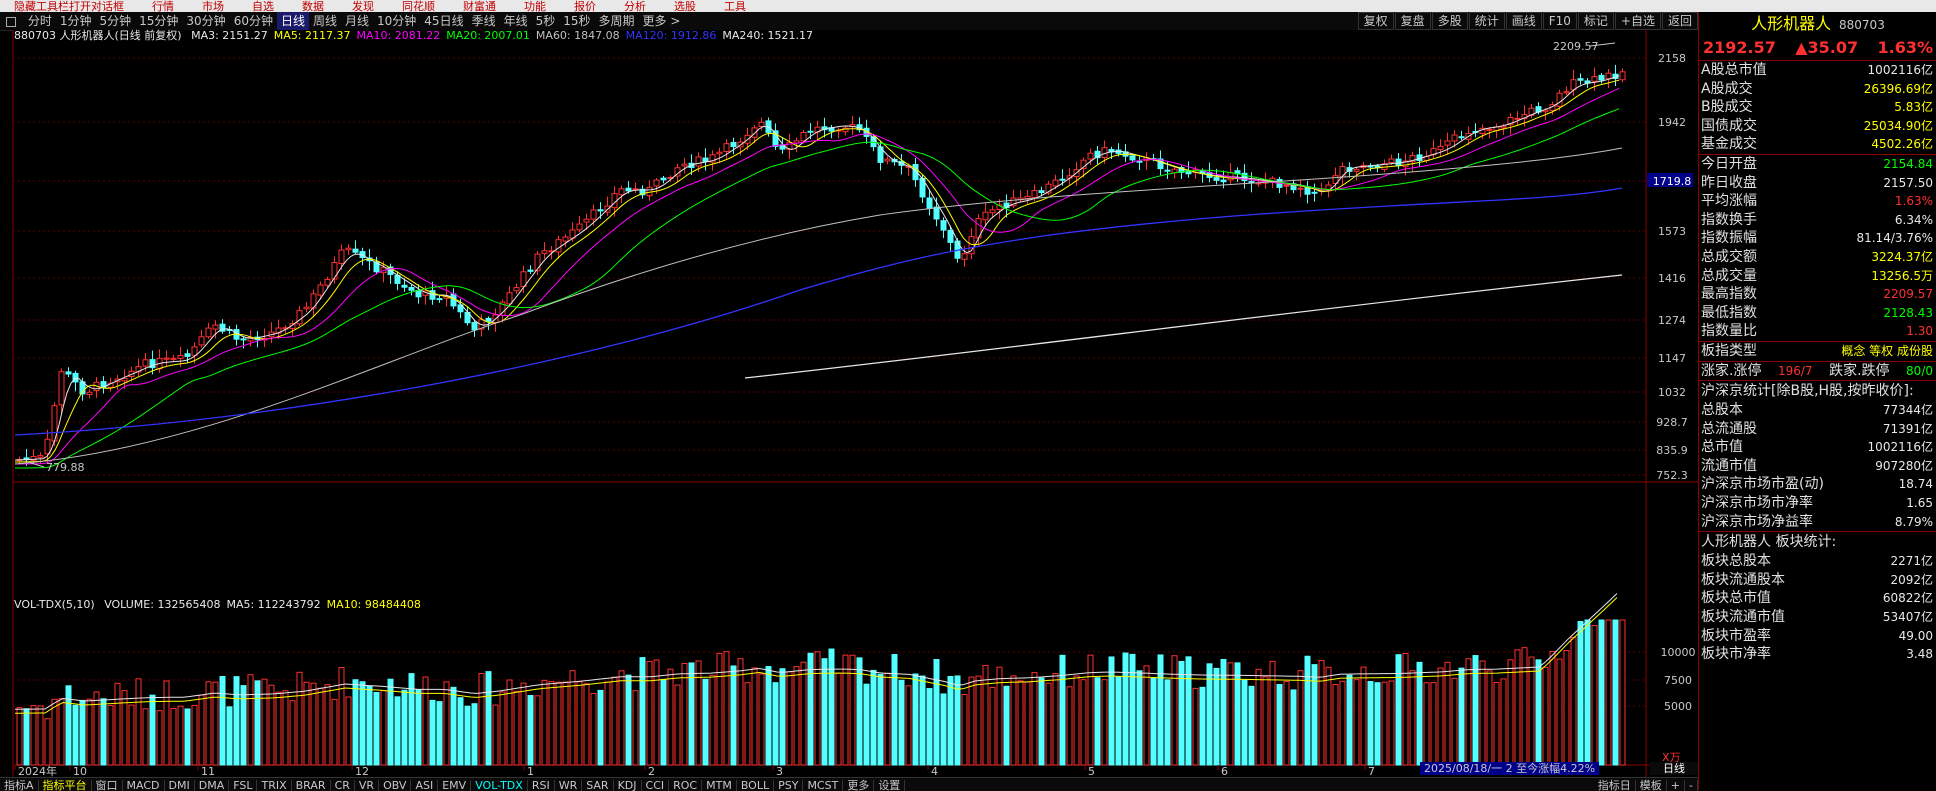  I want to click on indicator-tab: OBV, so click(395, 785).